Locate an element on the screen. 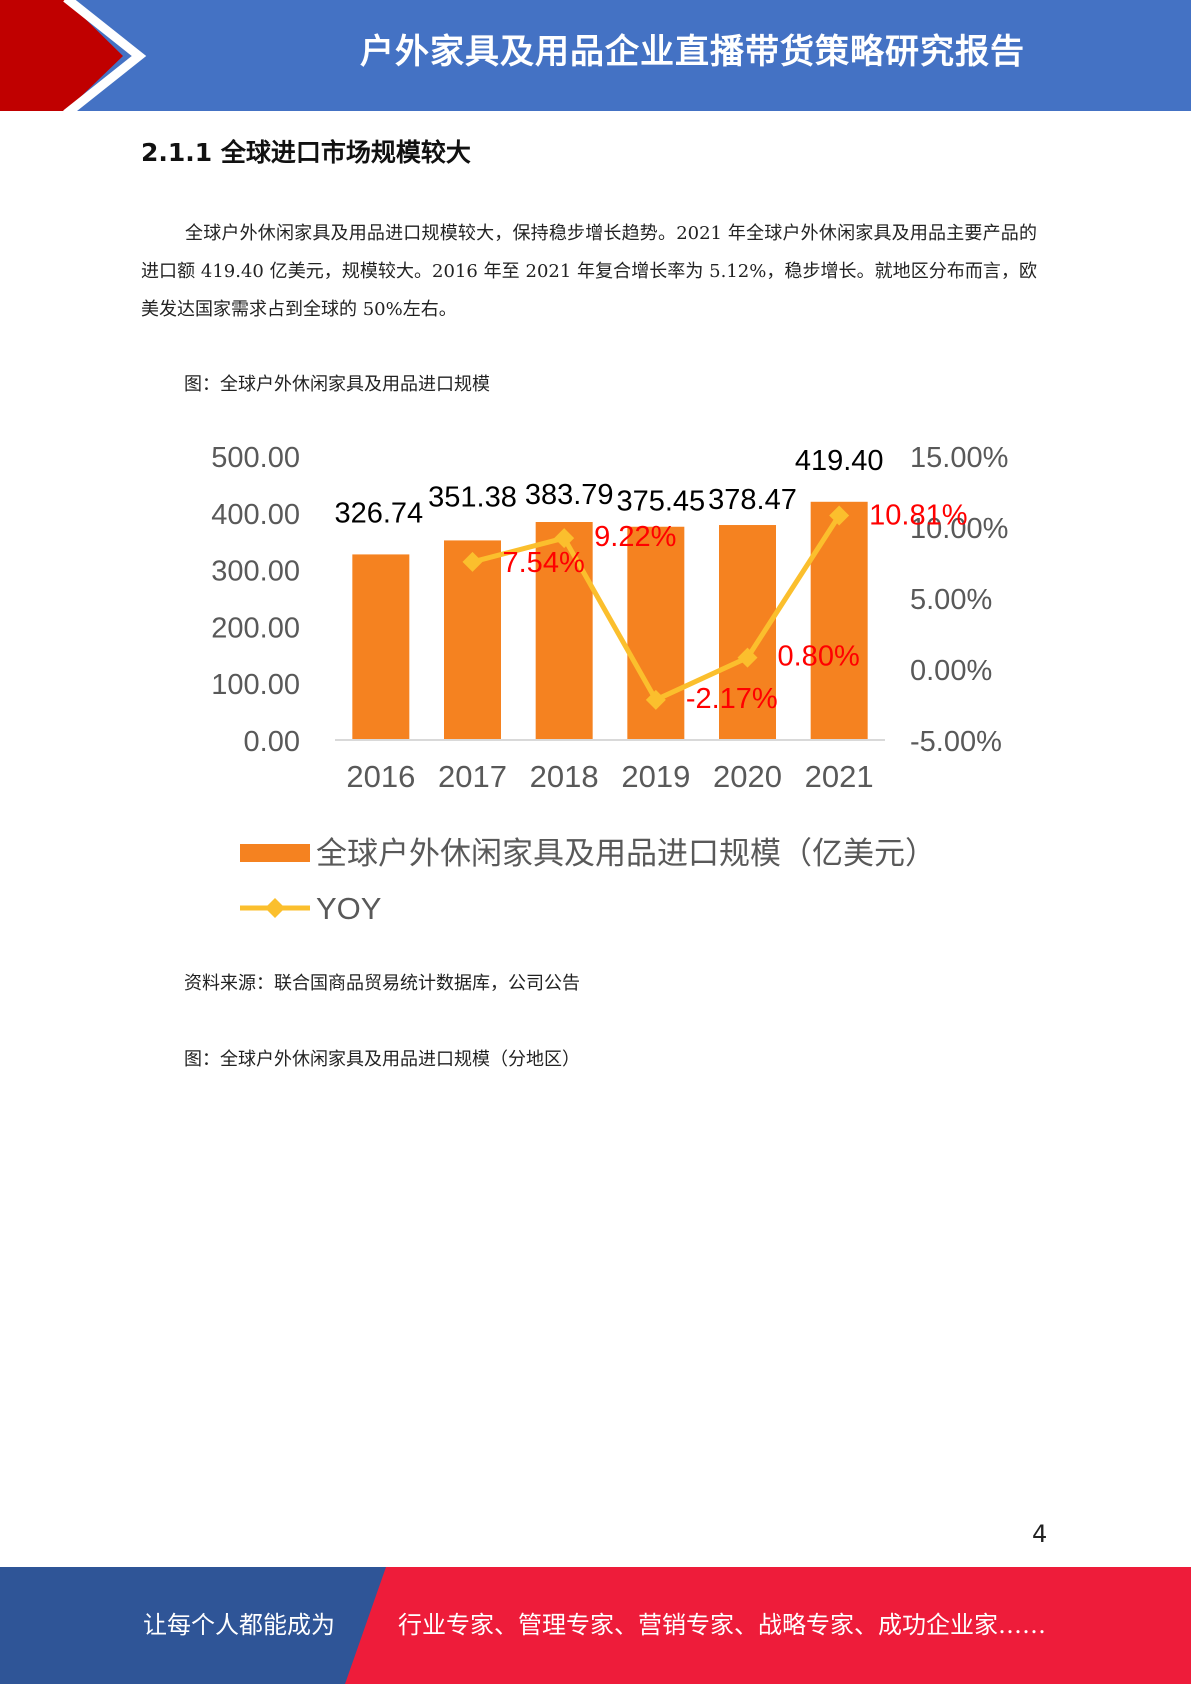 Image resolution: width=1191 pixels, height=1684 pixels. right-axis-tick-label: 10.00% is located at coordinates (959, 529).